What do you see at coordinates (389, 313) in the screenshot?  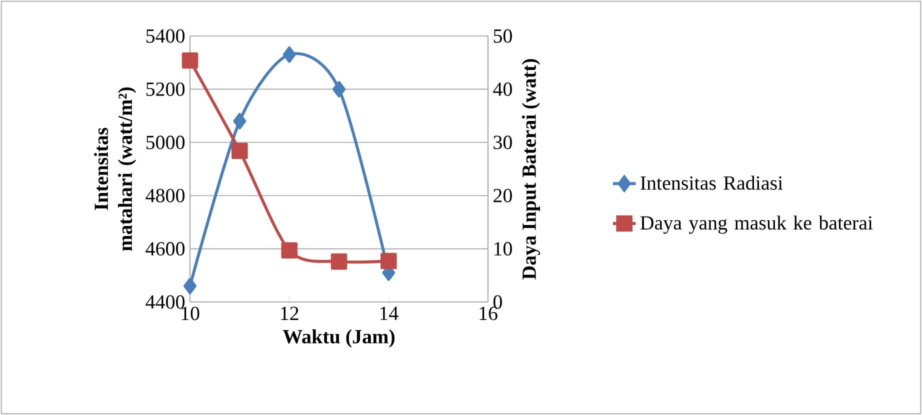 I see `x-tick-label: 14` at bounding box center [389, 313].